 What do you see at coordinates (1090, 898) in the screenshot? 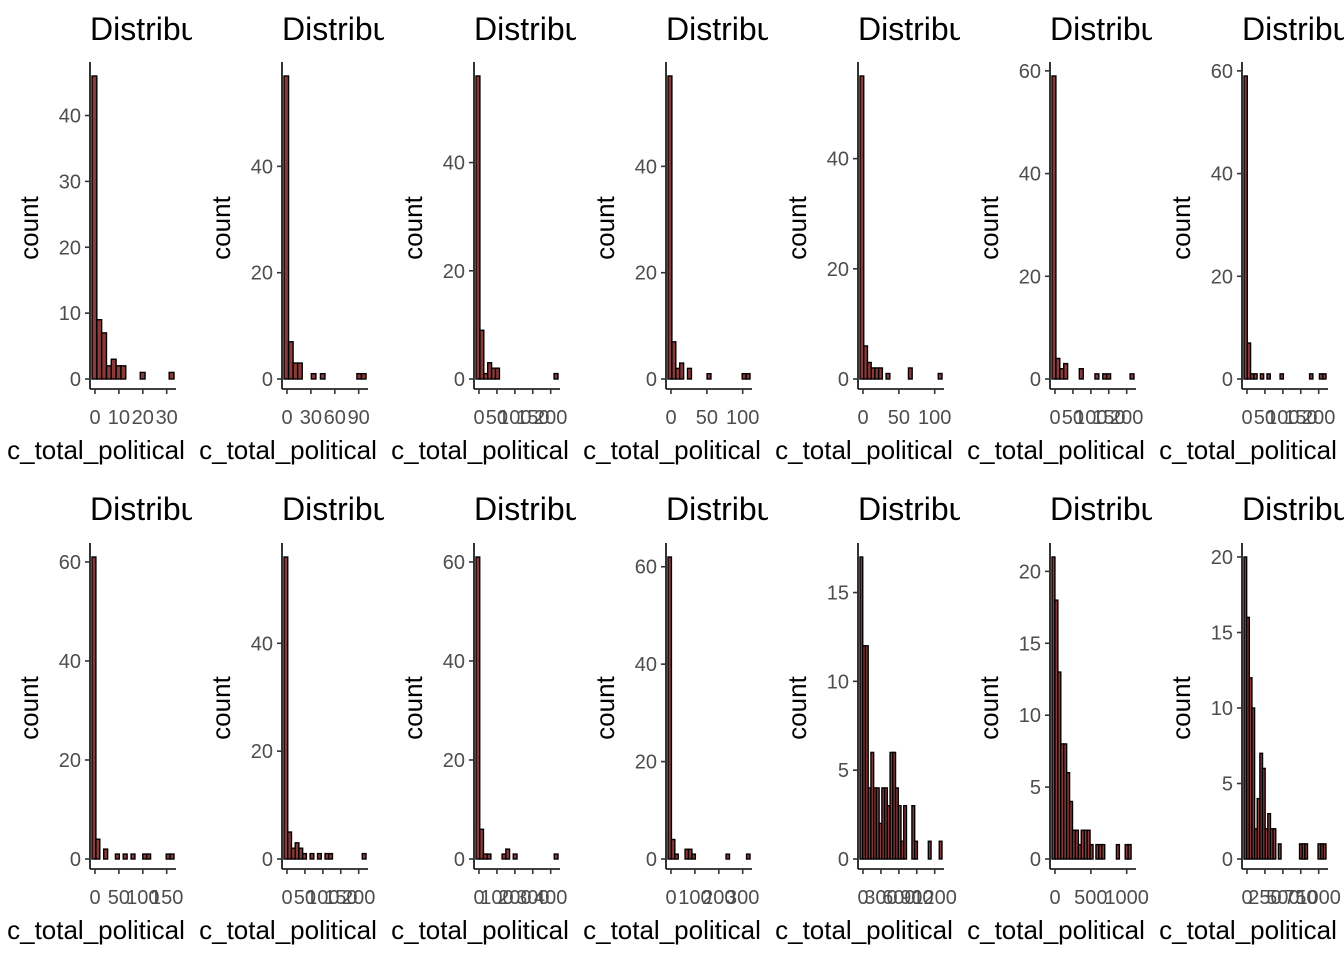
I see `x-tick-label: 500` at bounding box center [1090, 898].